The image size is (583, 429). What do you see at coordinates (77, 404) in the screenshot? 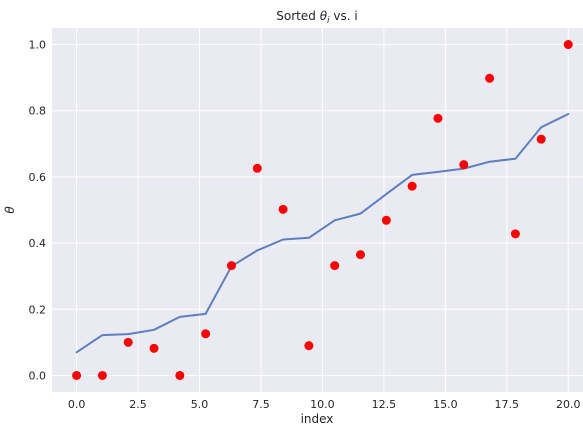
I see `x-tick-label: 0.0` at bounding box center [77, 404].